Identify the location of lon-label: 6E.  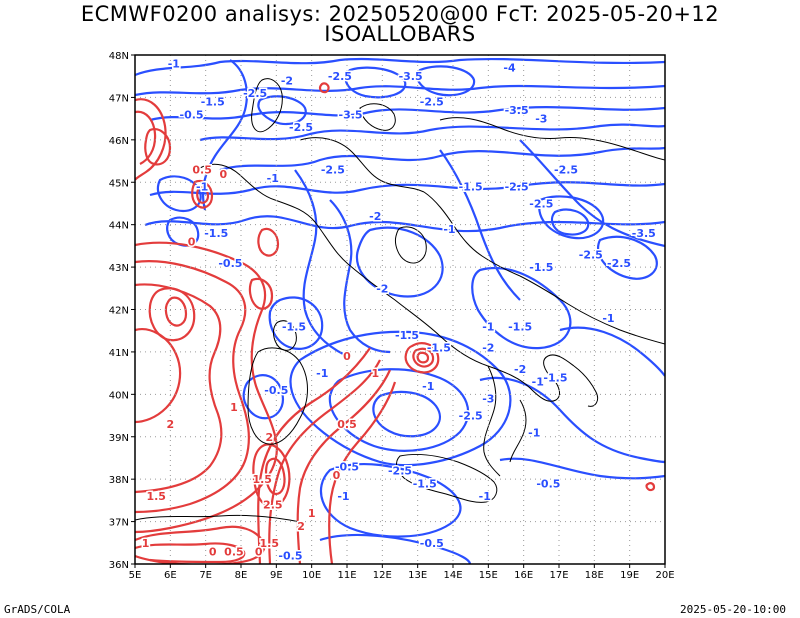
(170, 575).